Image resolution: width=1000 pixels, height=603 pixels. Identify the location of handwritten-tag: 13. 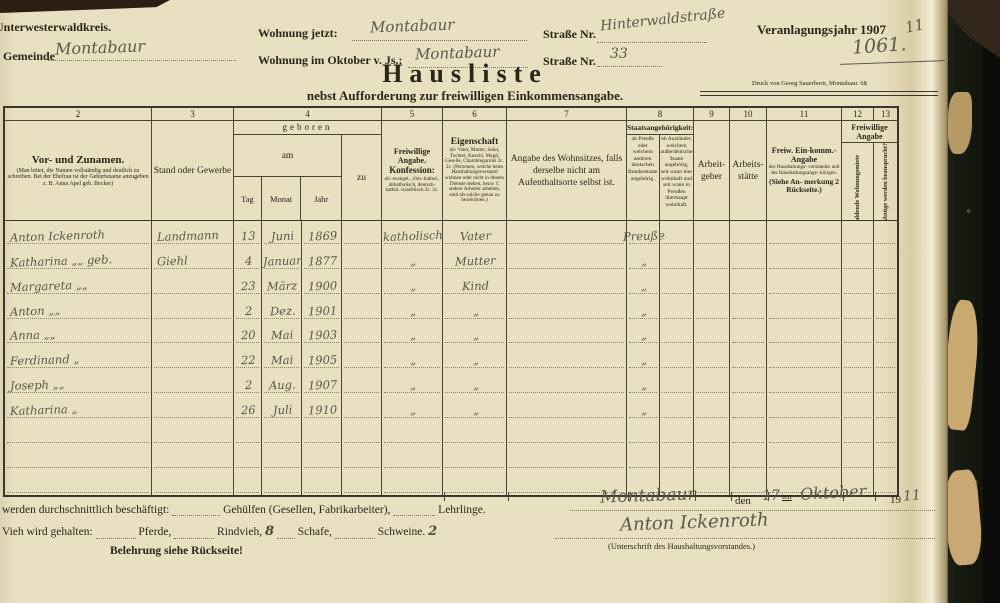
(248, 236).